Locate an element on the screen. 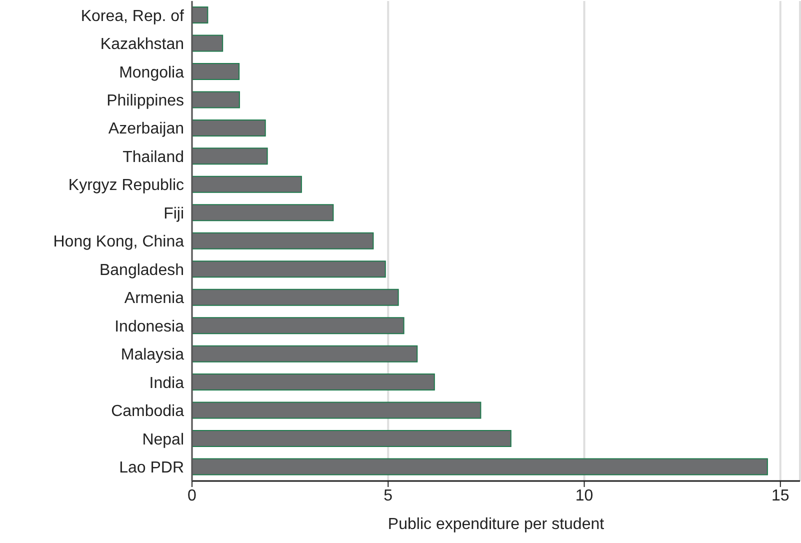  y-tick-label: Korea, Rep. of is located at coordinates (132, 16).